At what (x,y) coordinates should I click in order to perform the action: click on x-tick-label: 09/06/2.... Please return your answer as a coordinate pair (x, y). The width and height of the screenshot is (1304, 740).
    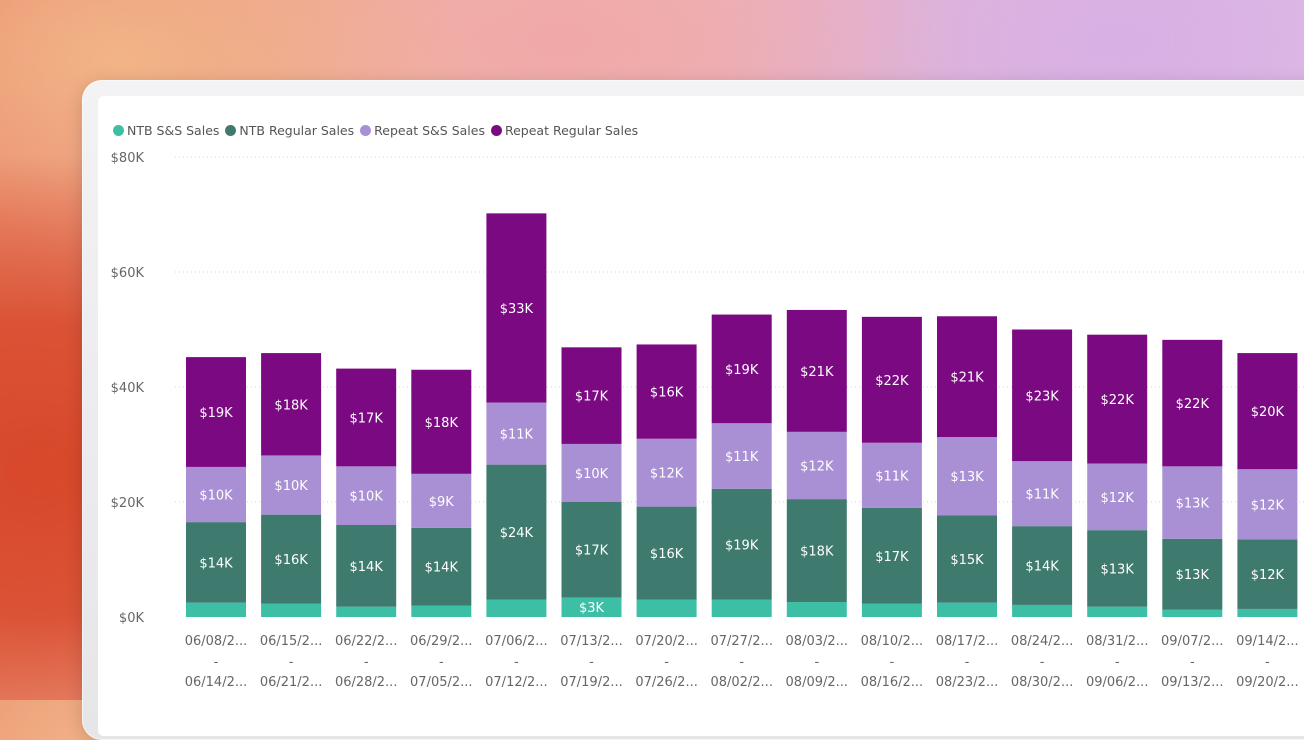
    Looking at the image, I should click on (1117, 682).